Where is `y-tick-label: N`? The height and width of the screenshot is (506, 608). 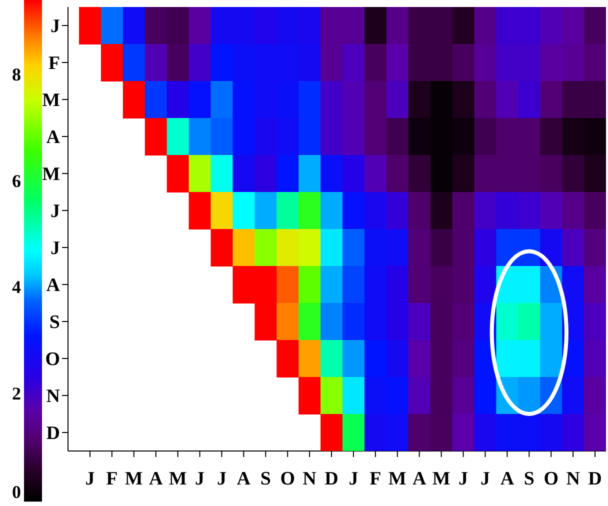 y-tick-label: N is located at coordinates (53, 397).